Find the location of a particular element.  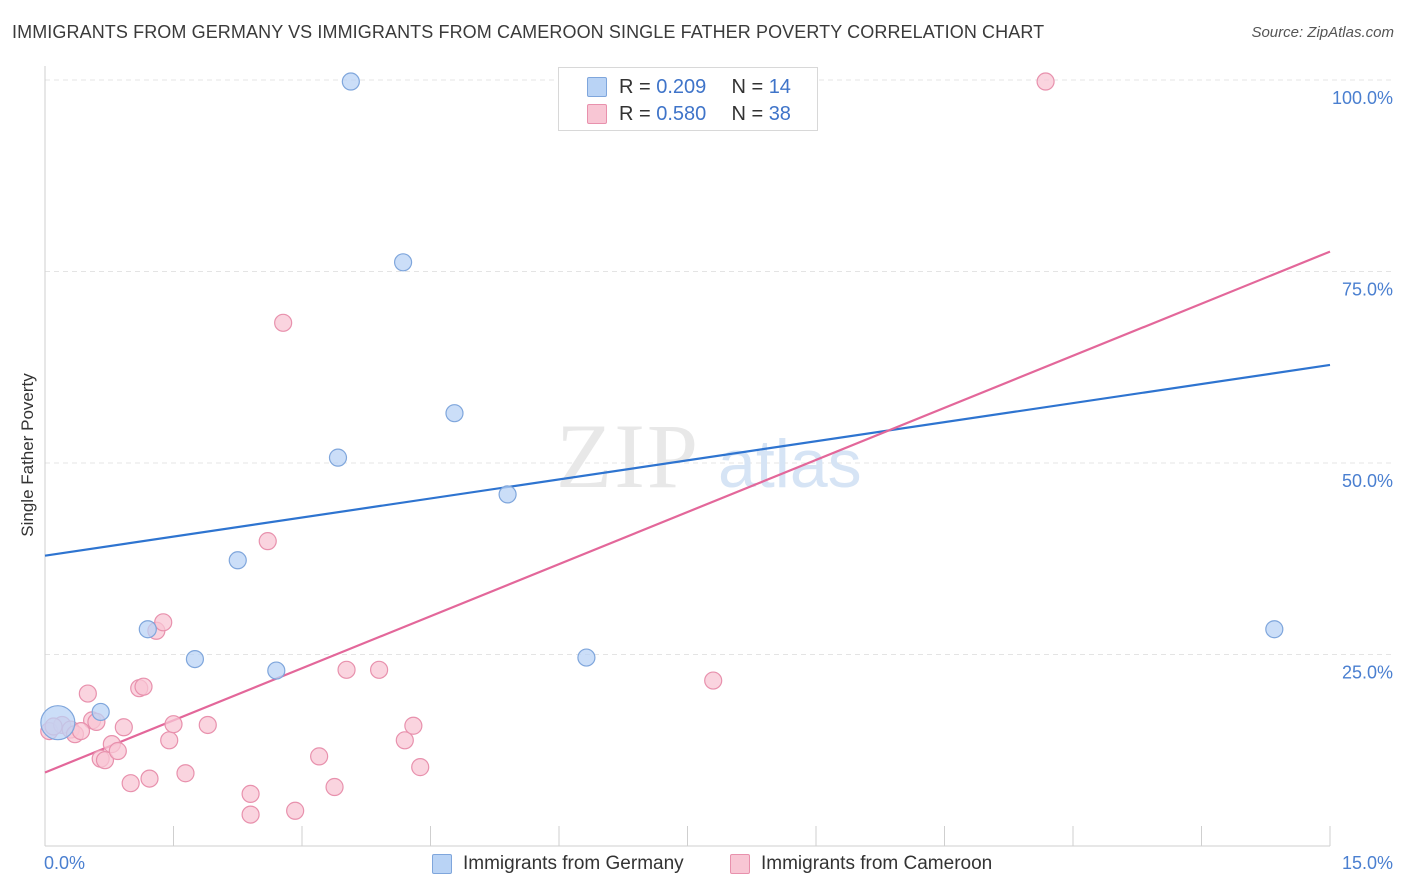

cameroon-legend-label: Immigrants from Cameroon is located at coordinates (877, 863).